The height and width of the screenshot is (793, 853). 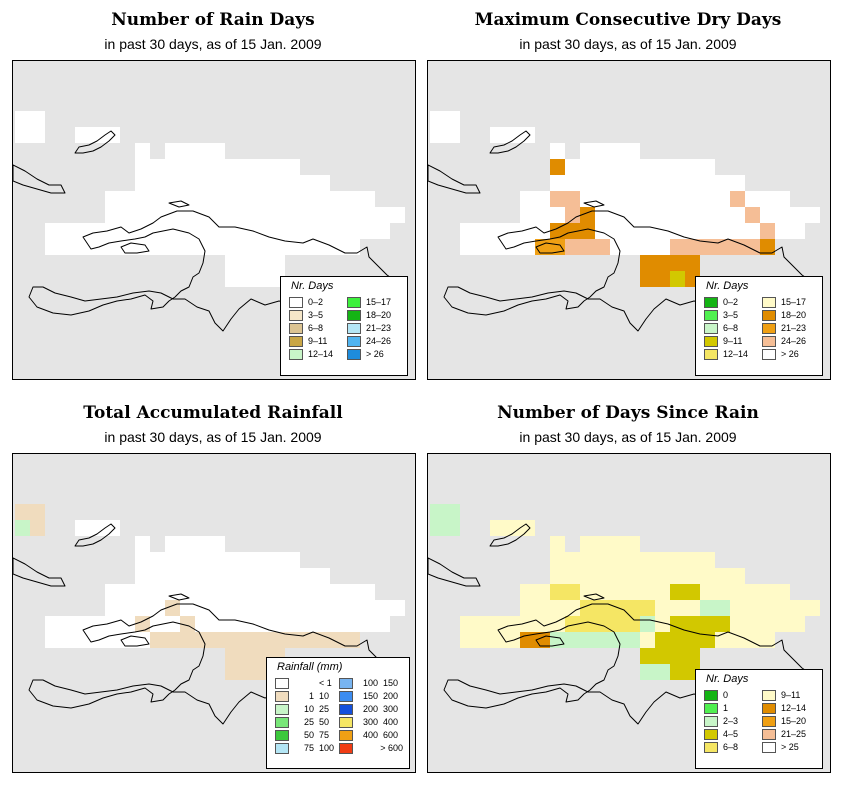 I want to click on legend-label-low: 200, so click(x=370, y=709).